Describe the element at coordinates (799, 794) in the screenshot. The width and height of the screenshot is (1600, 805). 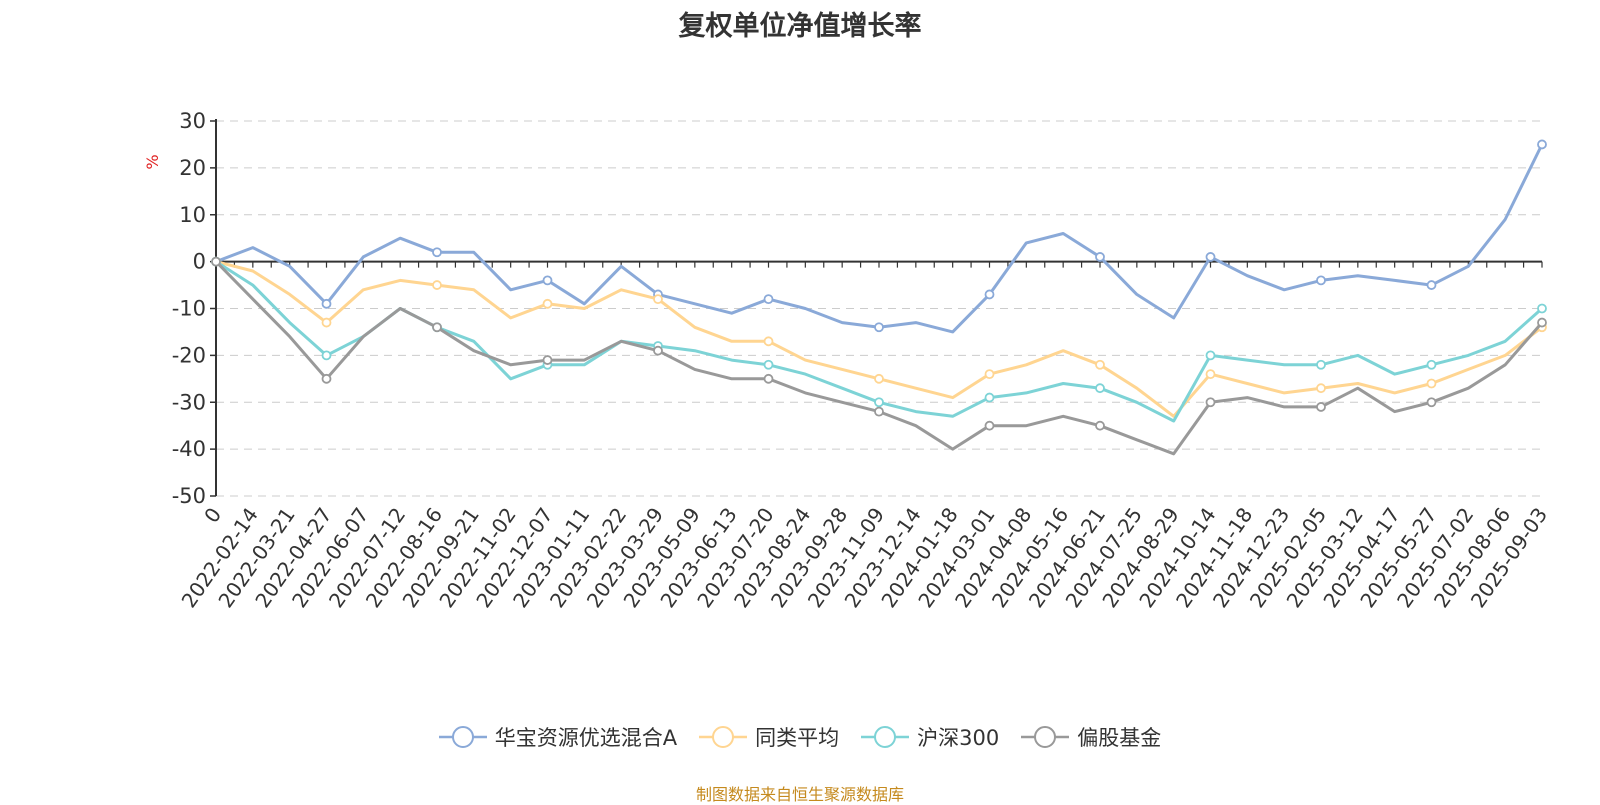
I see `source-note: 制图数据来自恒生聚源数据库` at that location.